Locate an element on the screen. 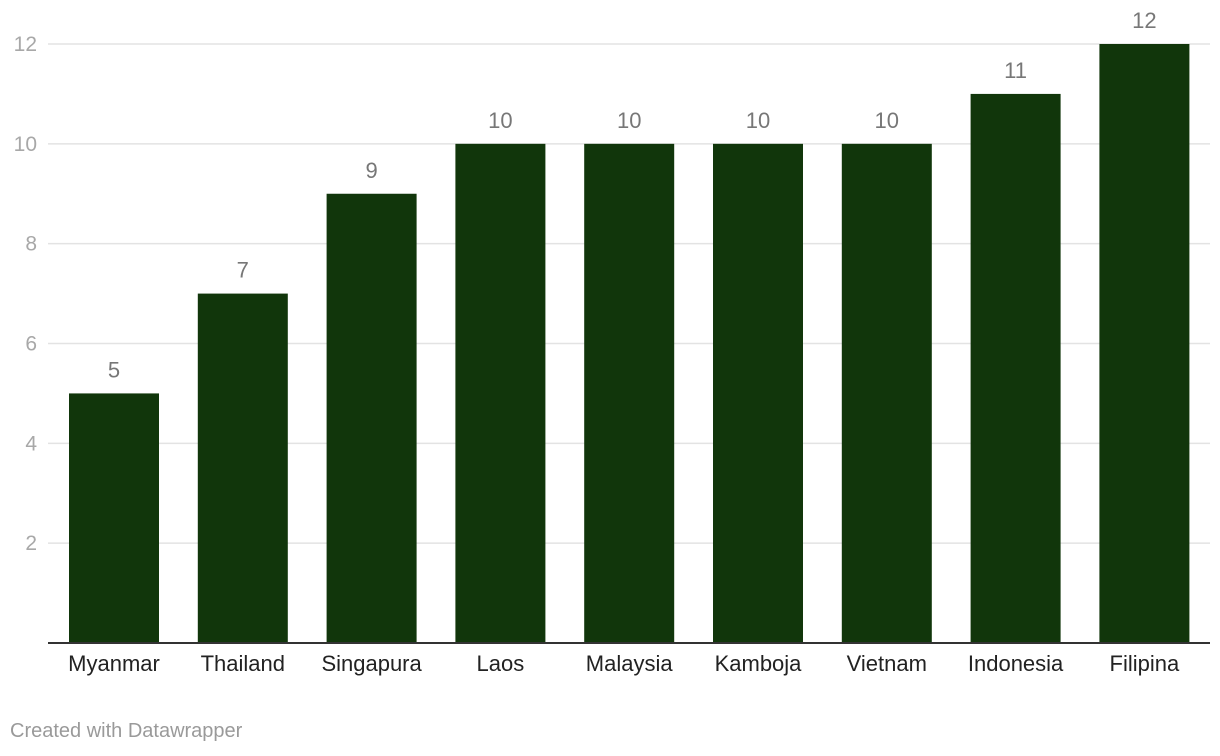 The width and height of the screenshot is (1220, 756). x-category-label: Thailand is located at coordinates (243, 663).